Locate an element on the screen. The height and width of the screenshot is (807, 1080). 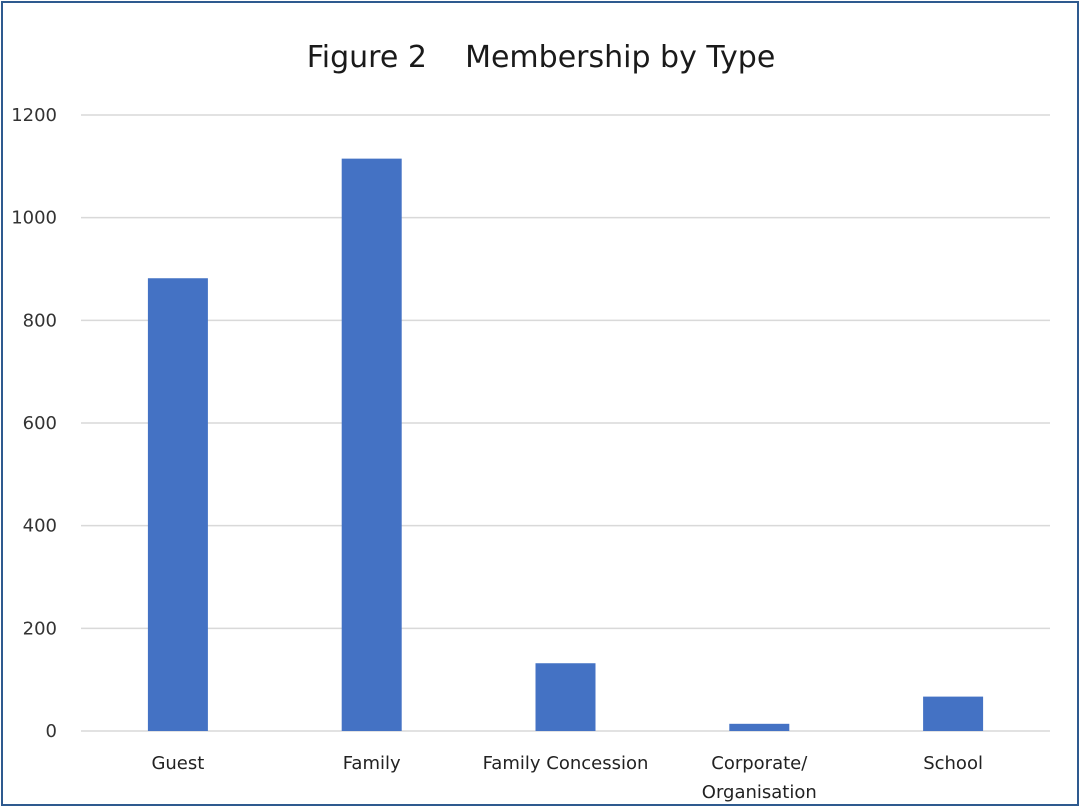
y-tick-label: 1000 is located at coordinates (34, 218).